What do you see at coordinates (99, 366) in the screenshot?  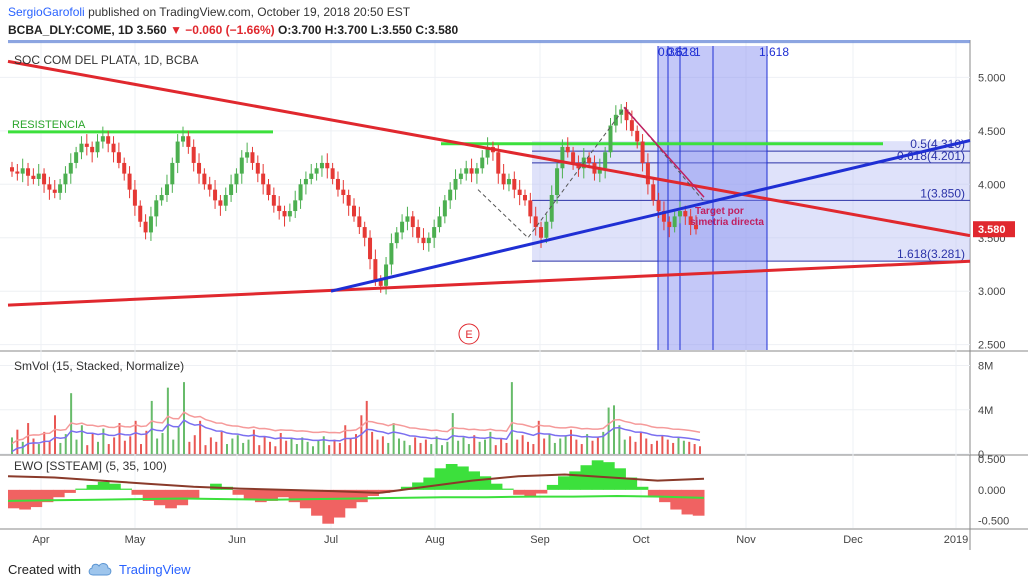 I see `volume-title: SmVol (15, Stacked, Normalize)` at bounding box center [99, 366].